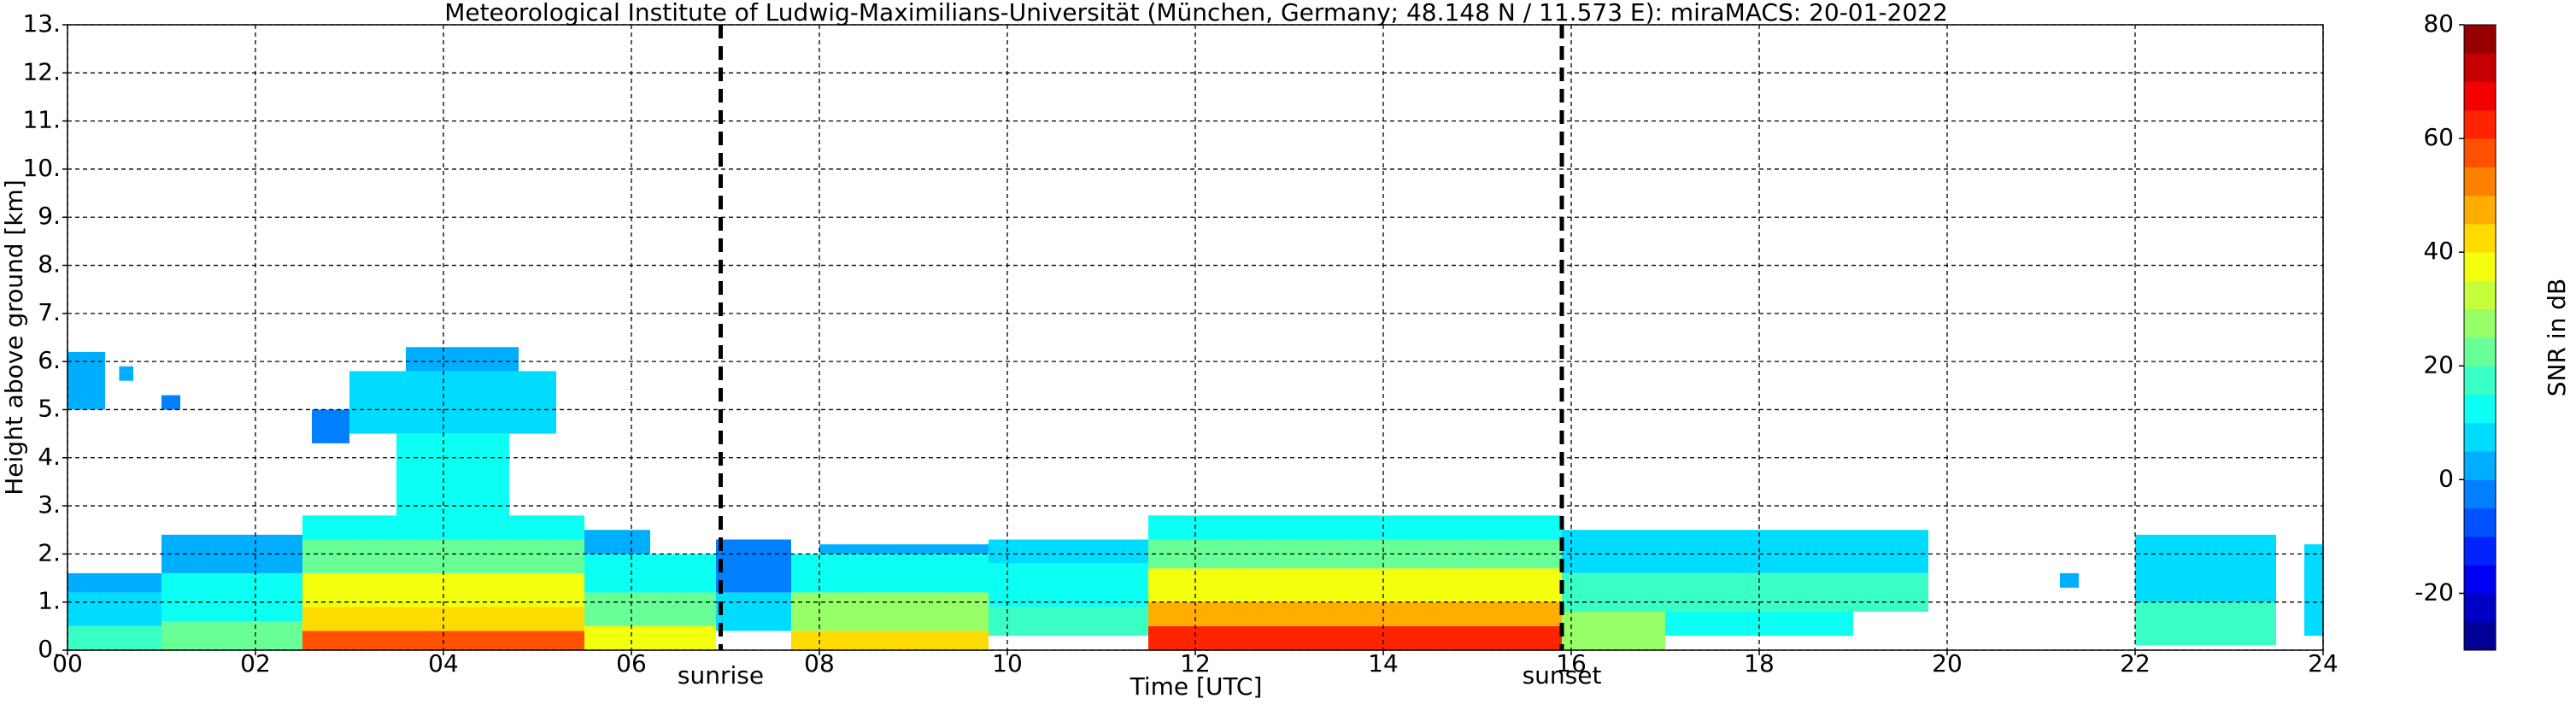  What do you see at coordinates (2557, 337) in the screenshot?
I see `colorbar-label: SNR in dB` at bounding box center [2557, 337].